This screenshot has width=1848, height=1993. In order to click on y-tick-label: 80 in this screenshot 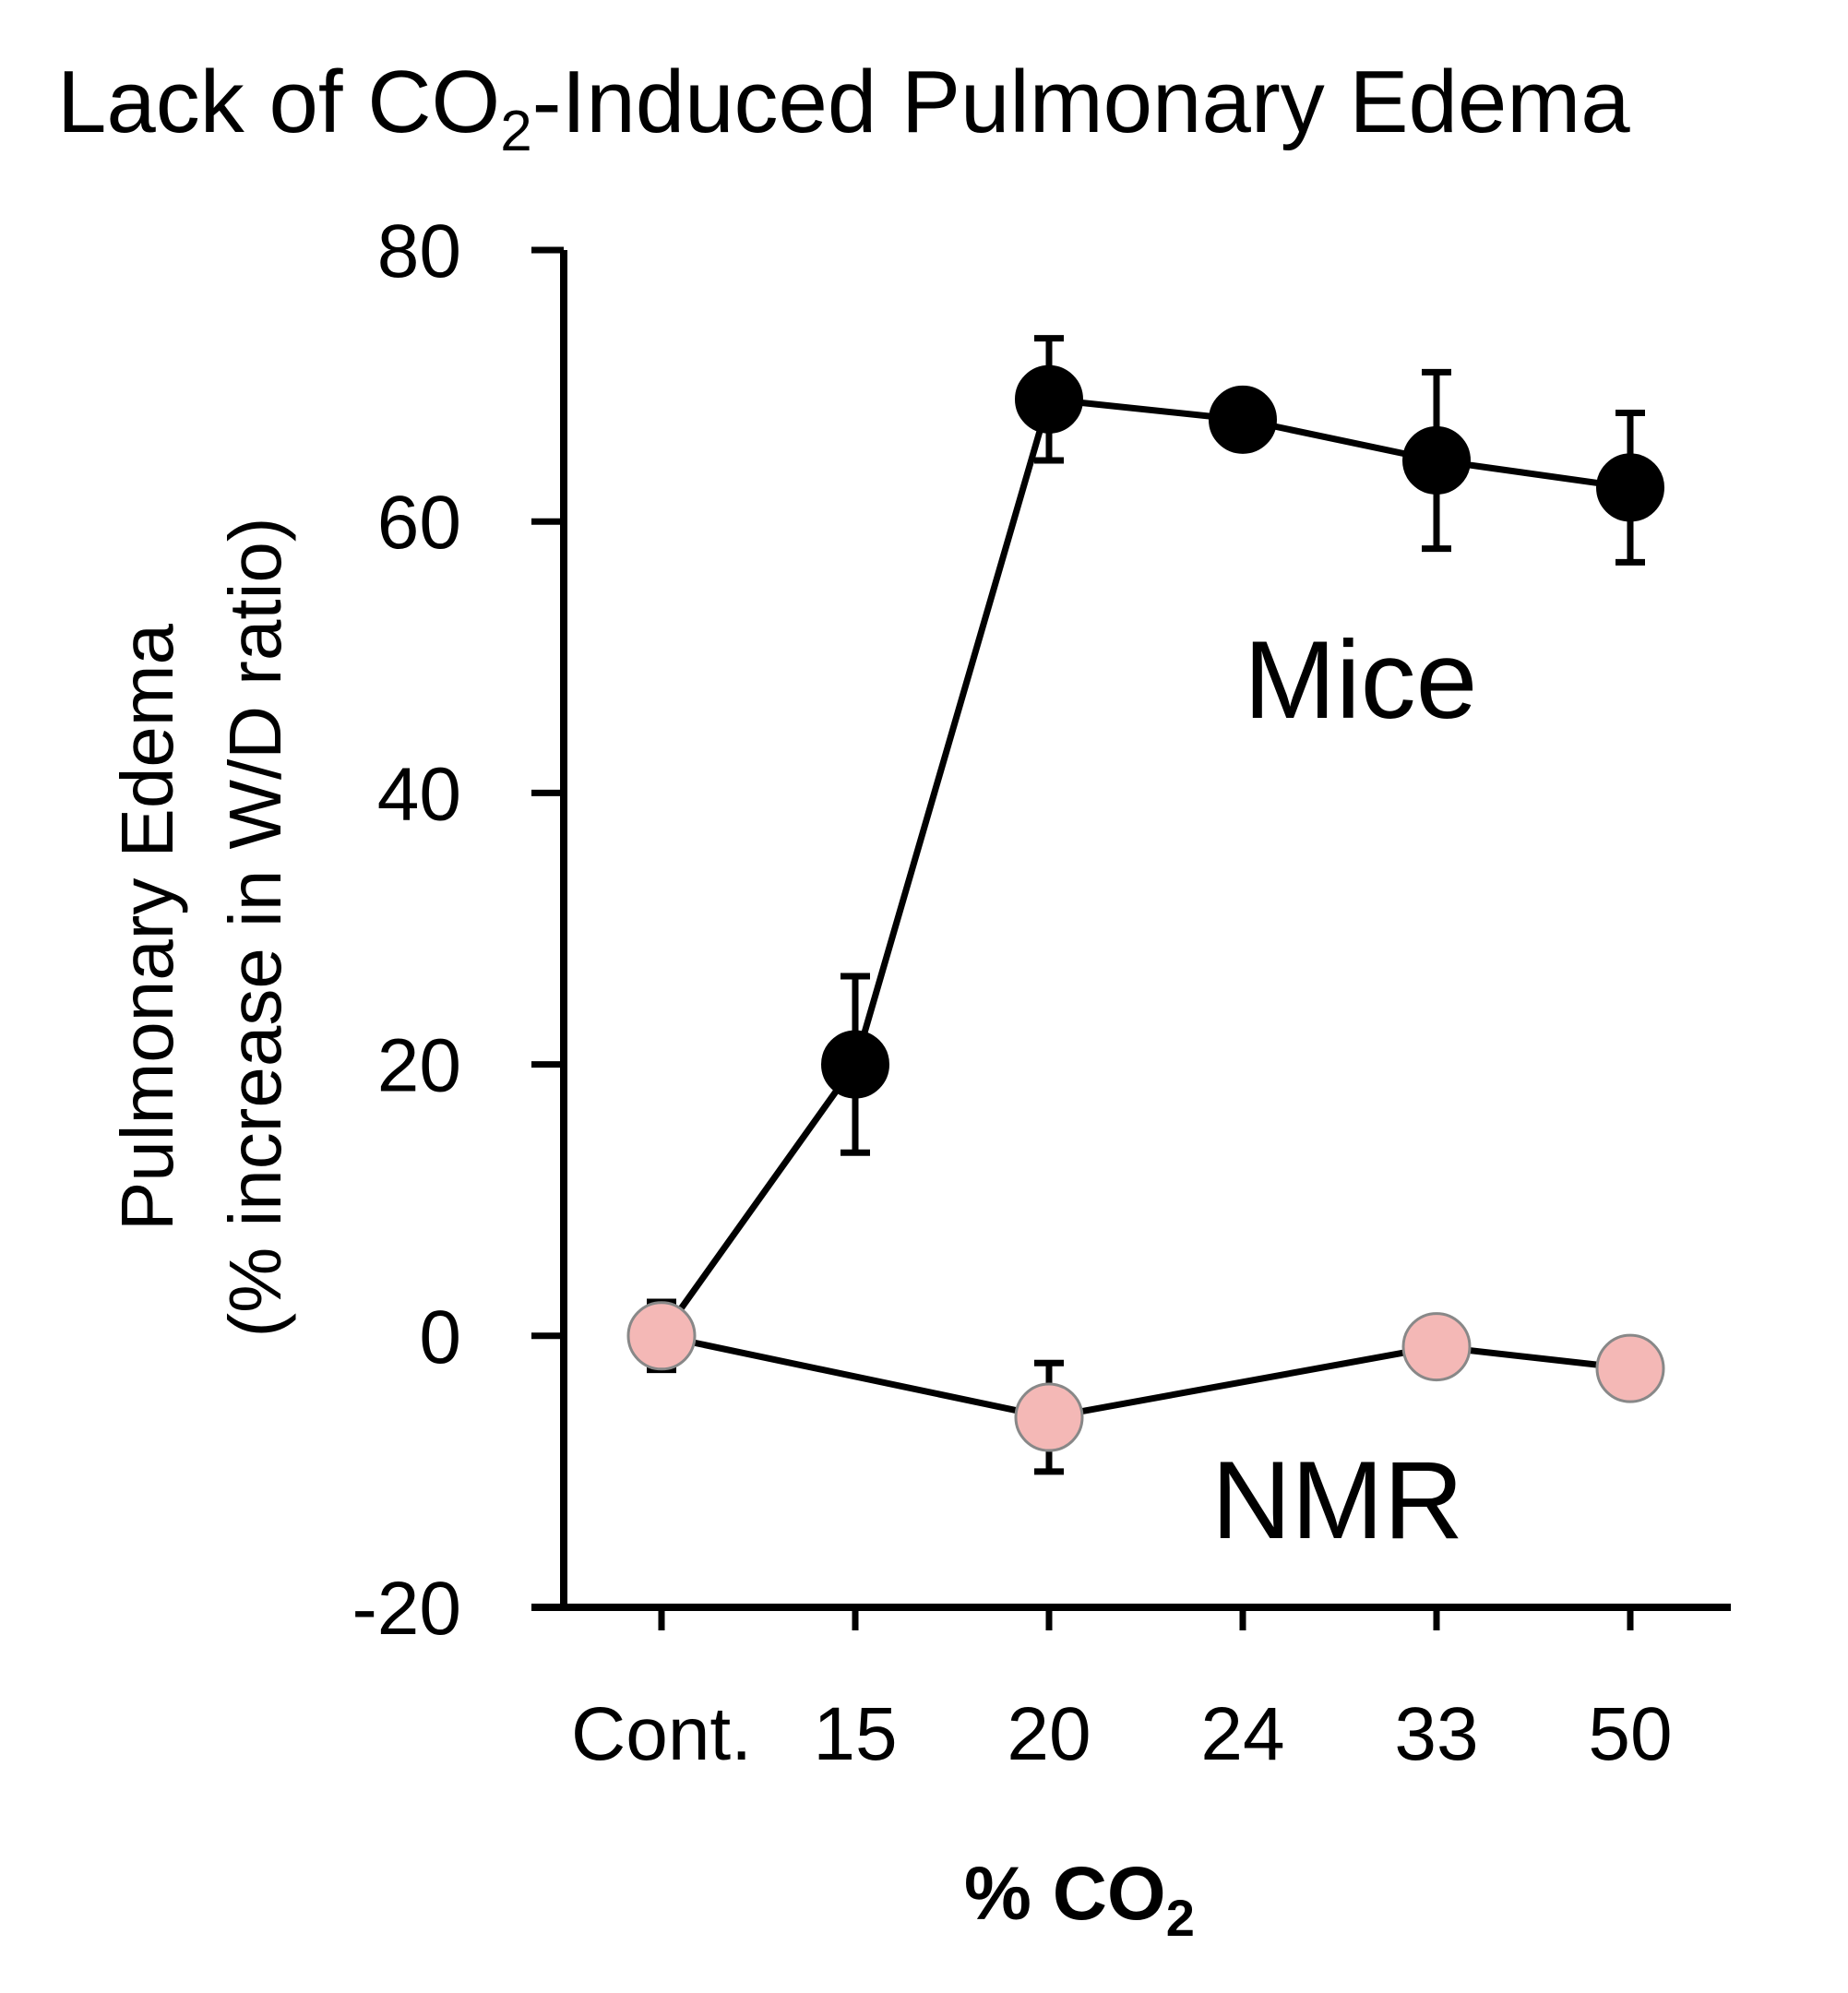, I will do `click(419, 251)`.